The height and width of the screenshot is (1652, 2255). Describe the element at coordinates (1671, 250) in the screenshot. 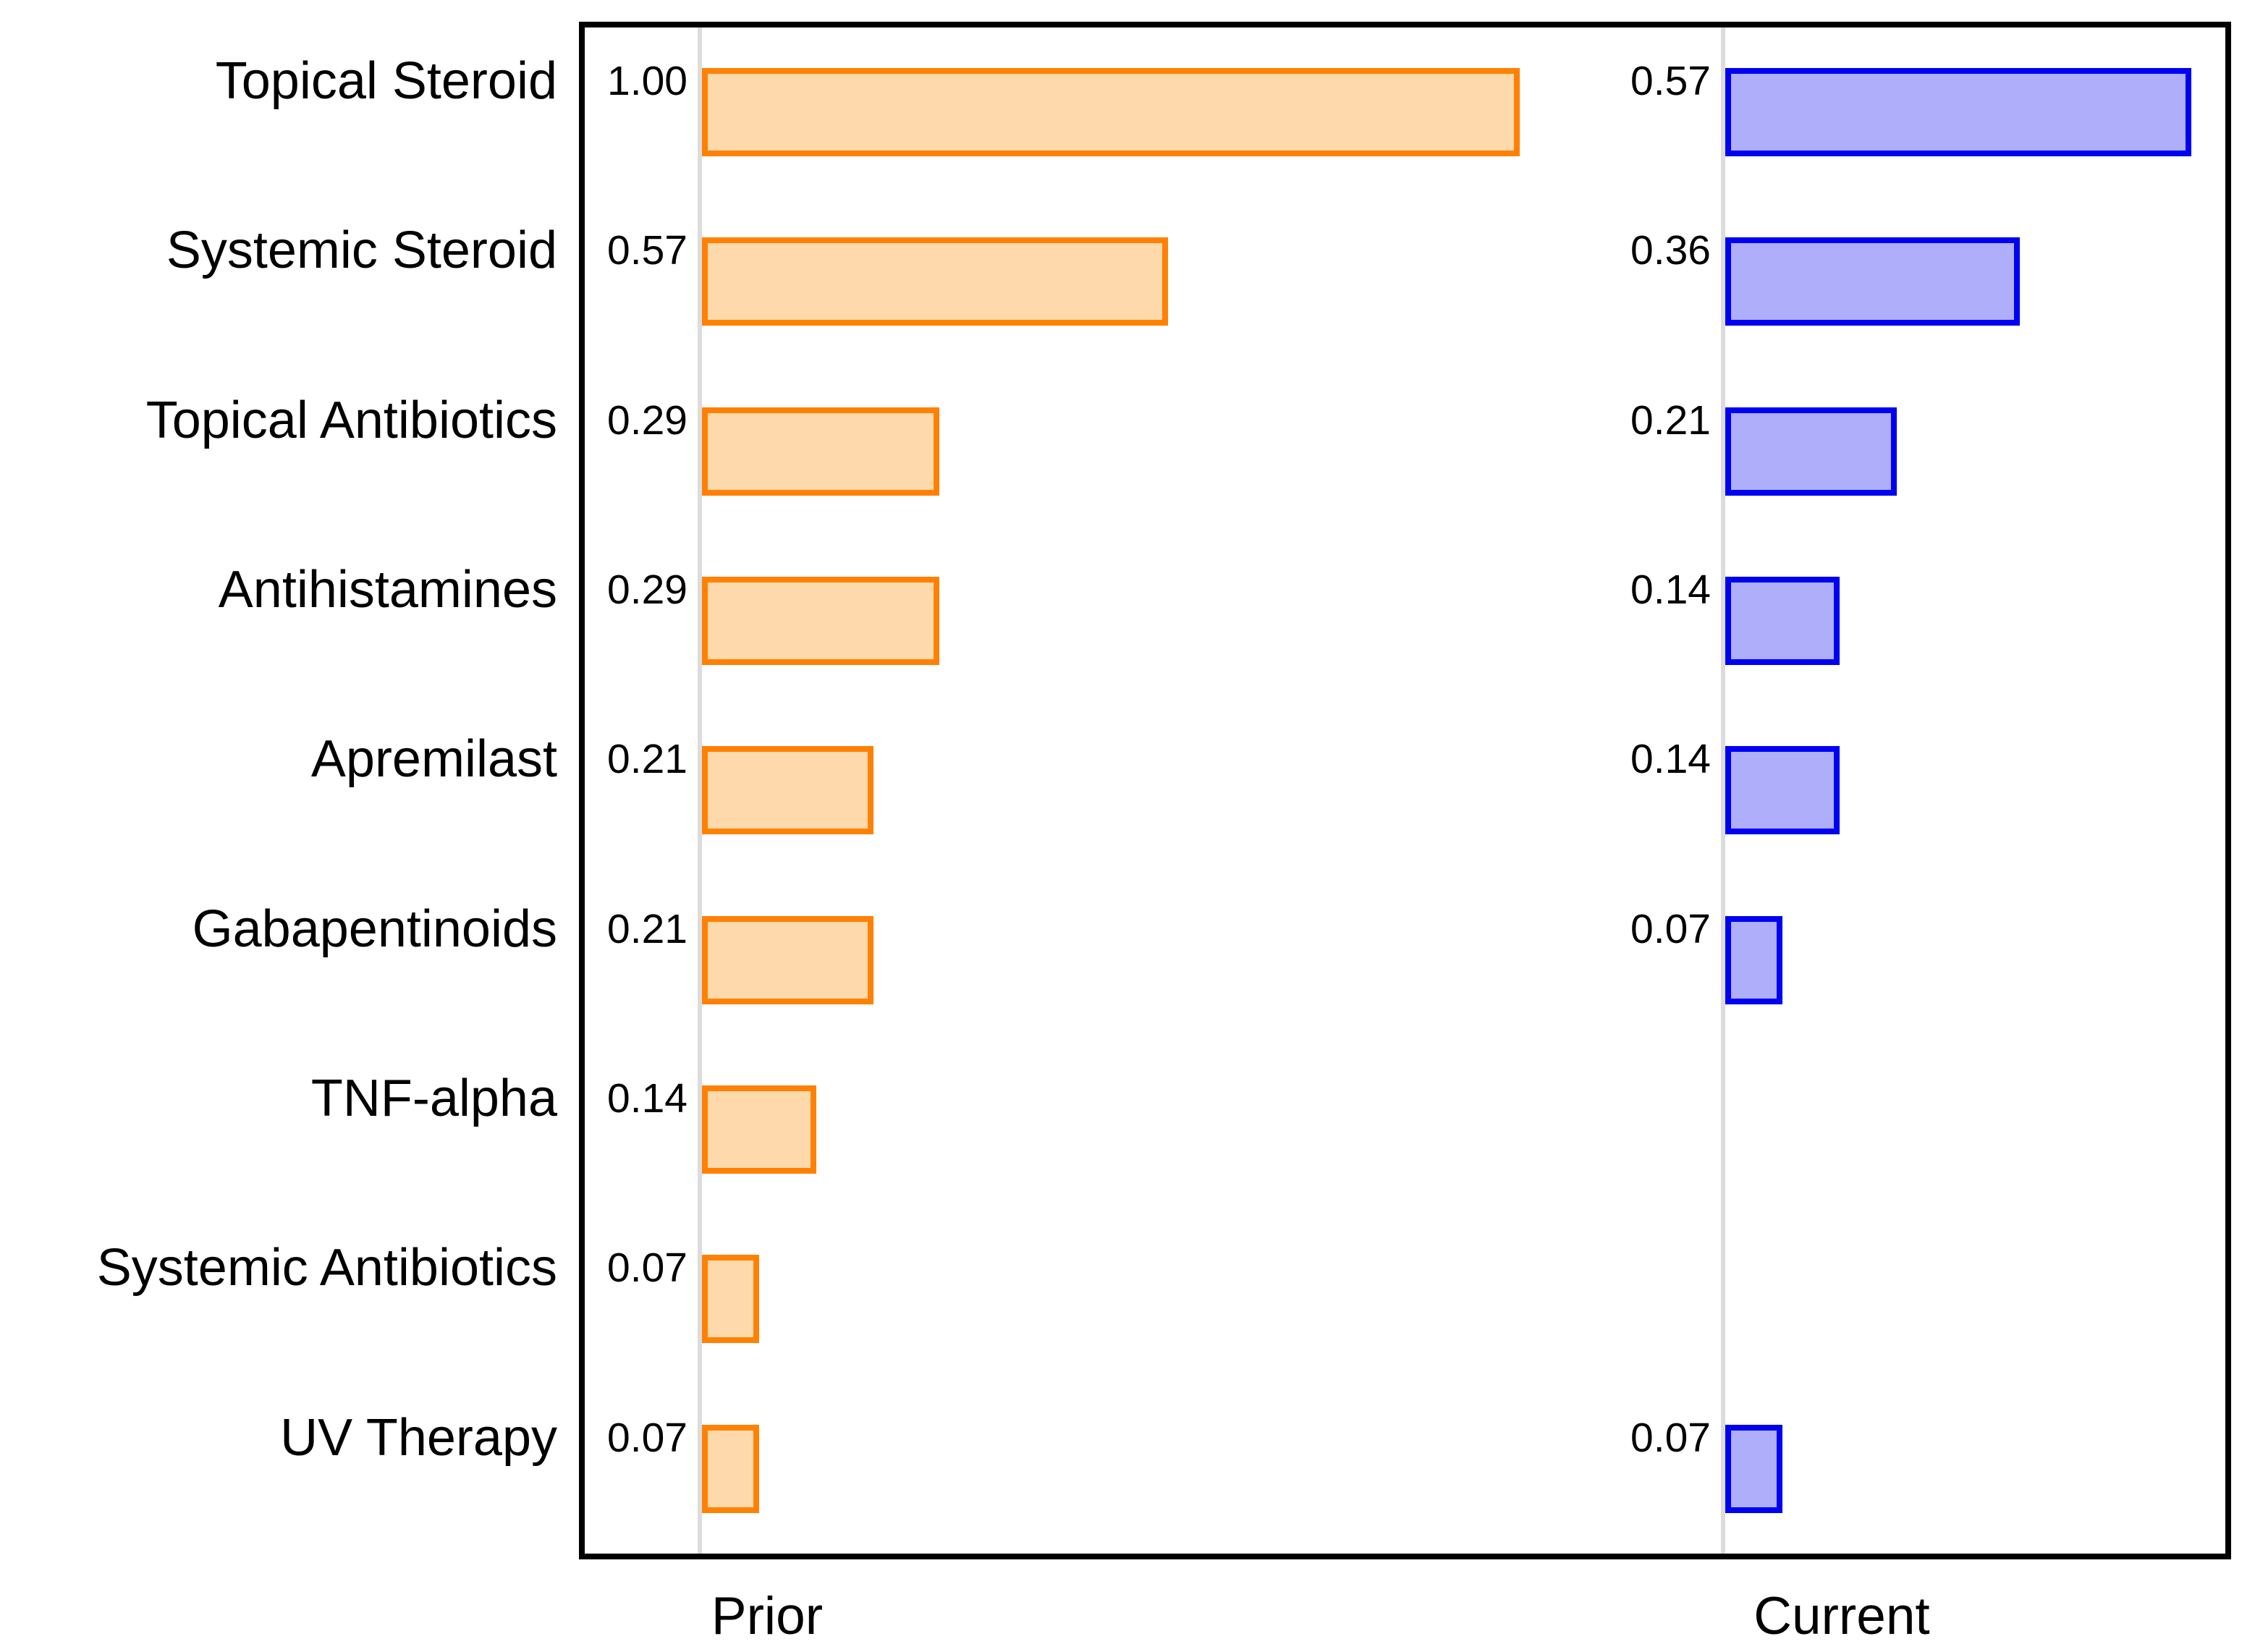

I see `current-value-label: 0.36` at that location.